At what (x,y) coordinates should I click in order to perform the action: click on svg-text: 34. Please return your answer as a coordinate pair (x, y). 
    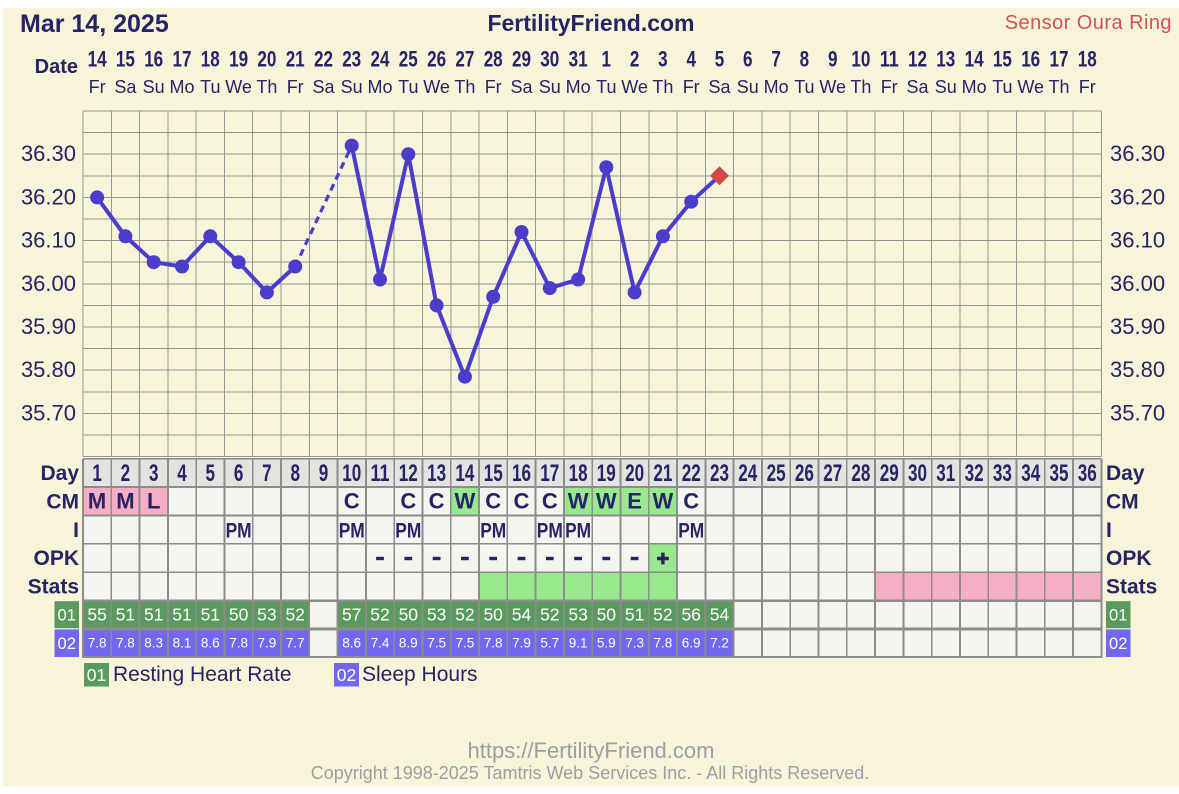
    Looking at the image, I should click on (1030, 473).